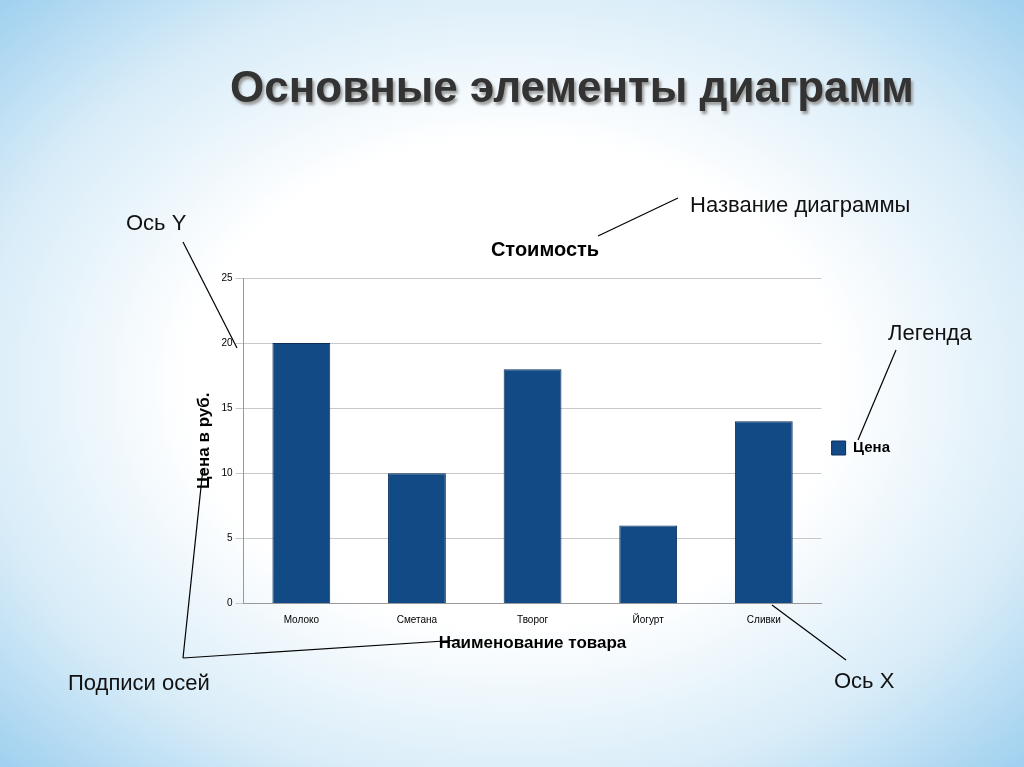 This screenshot has height=767, width=1024. I want to click on y-tick-label: 5, so click(229, 538).